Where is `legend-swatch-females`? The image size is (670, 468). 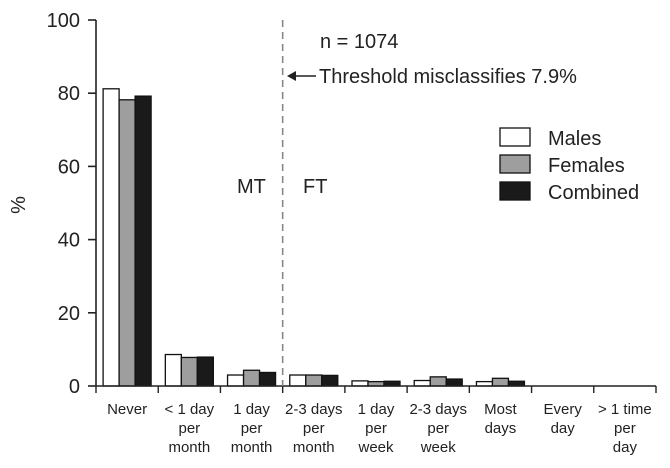 legend-swatch-females is located at coordinates (515, 164).